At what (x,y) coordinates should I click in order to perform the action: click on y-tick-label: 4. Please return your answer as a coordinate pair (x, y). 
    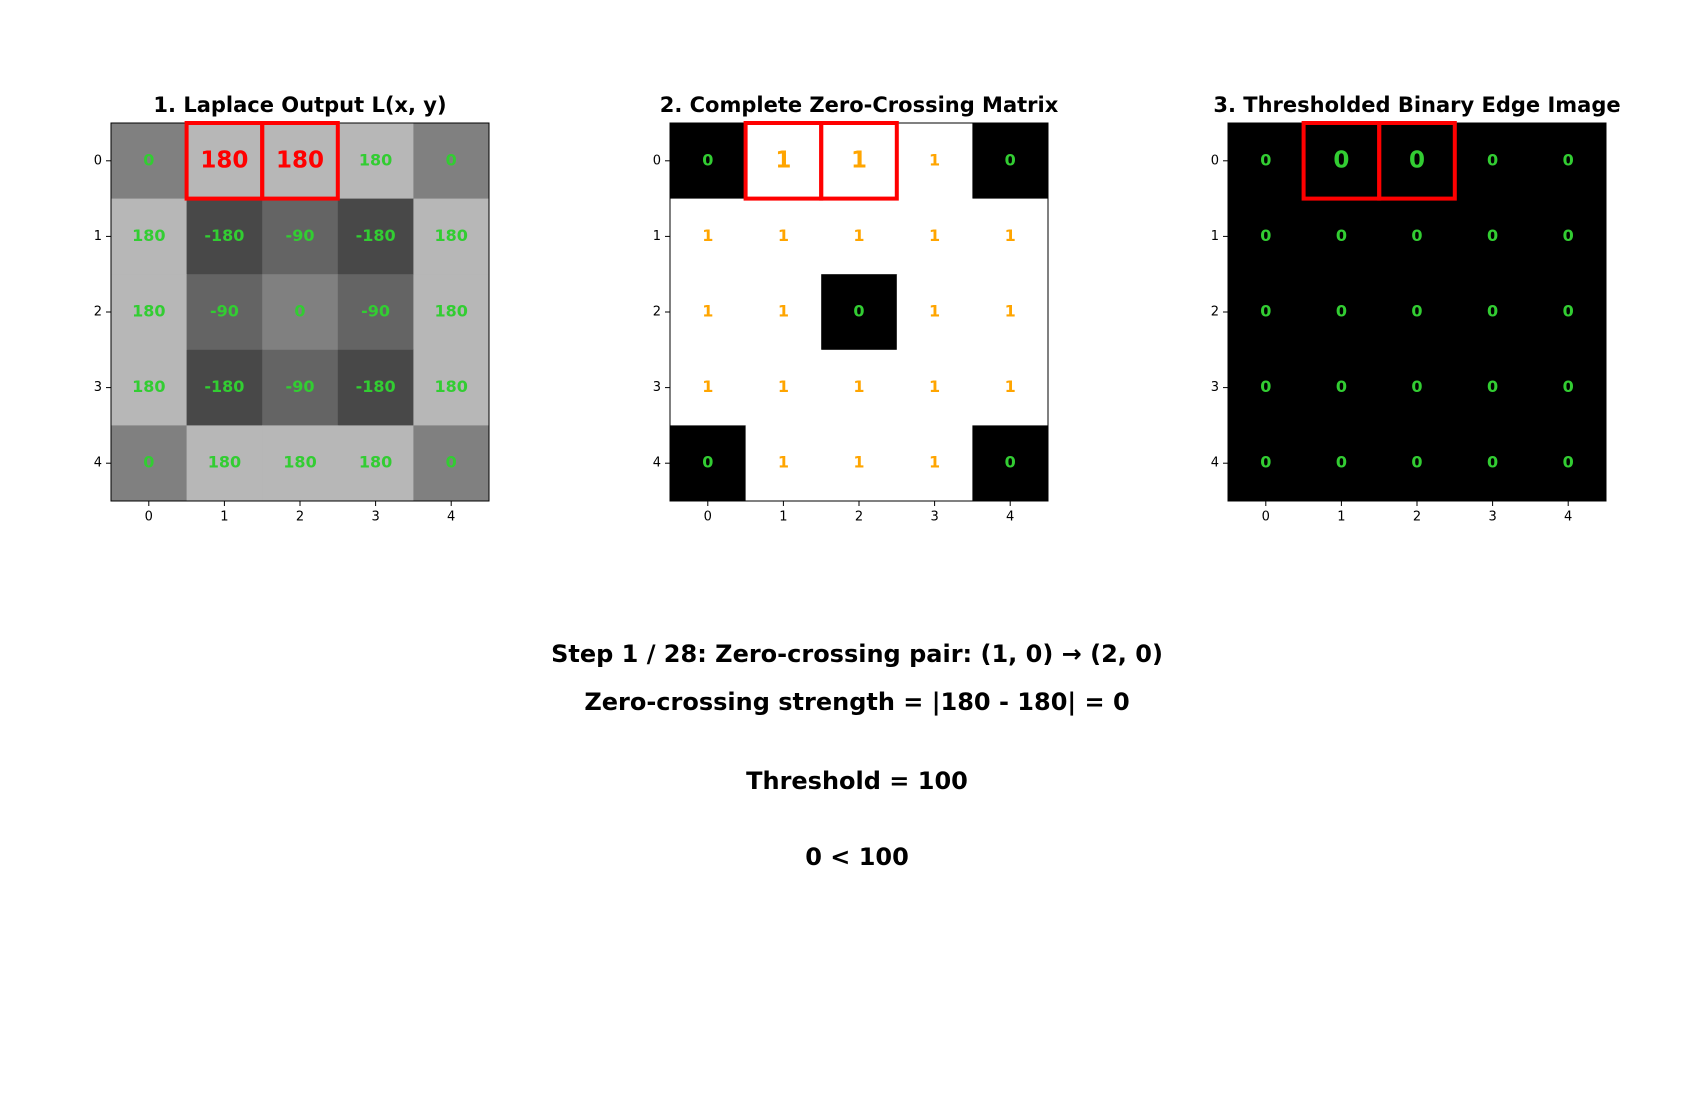
    Looking at the image, I should click on (98, 463).